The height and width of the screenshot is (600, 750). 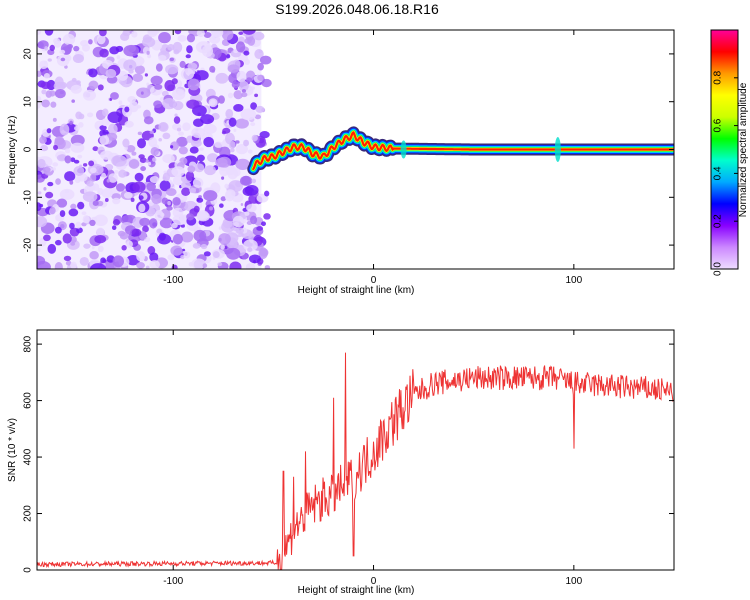 I want to click on ridge-artifact, so click(x=557, y=149).